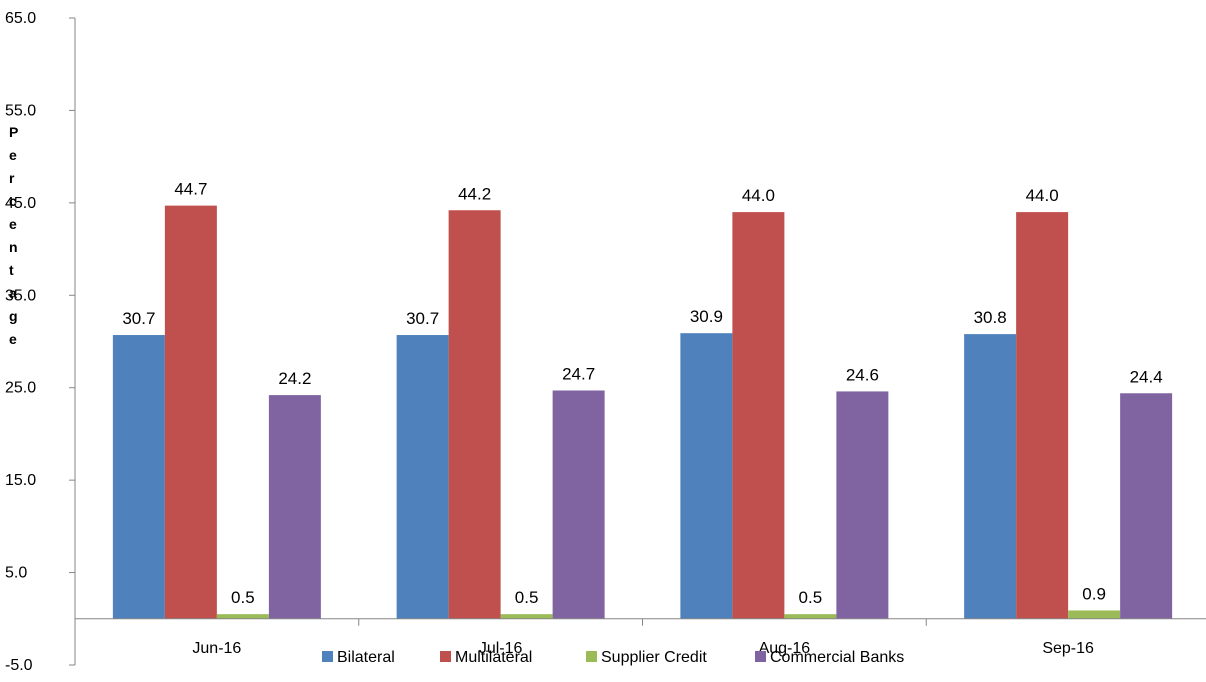  What do you see at coordinates (1146, 376) in the screenshot?
I see `data-label: 24.4` at bounding box center [1146, 376].